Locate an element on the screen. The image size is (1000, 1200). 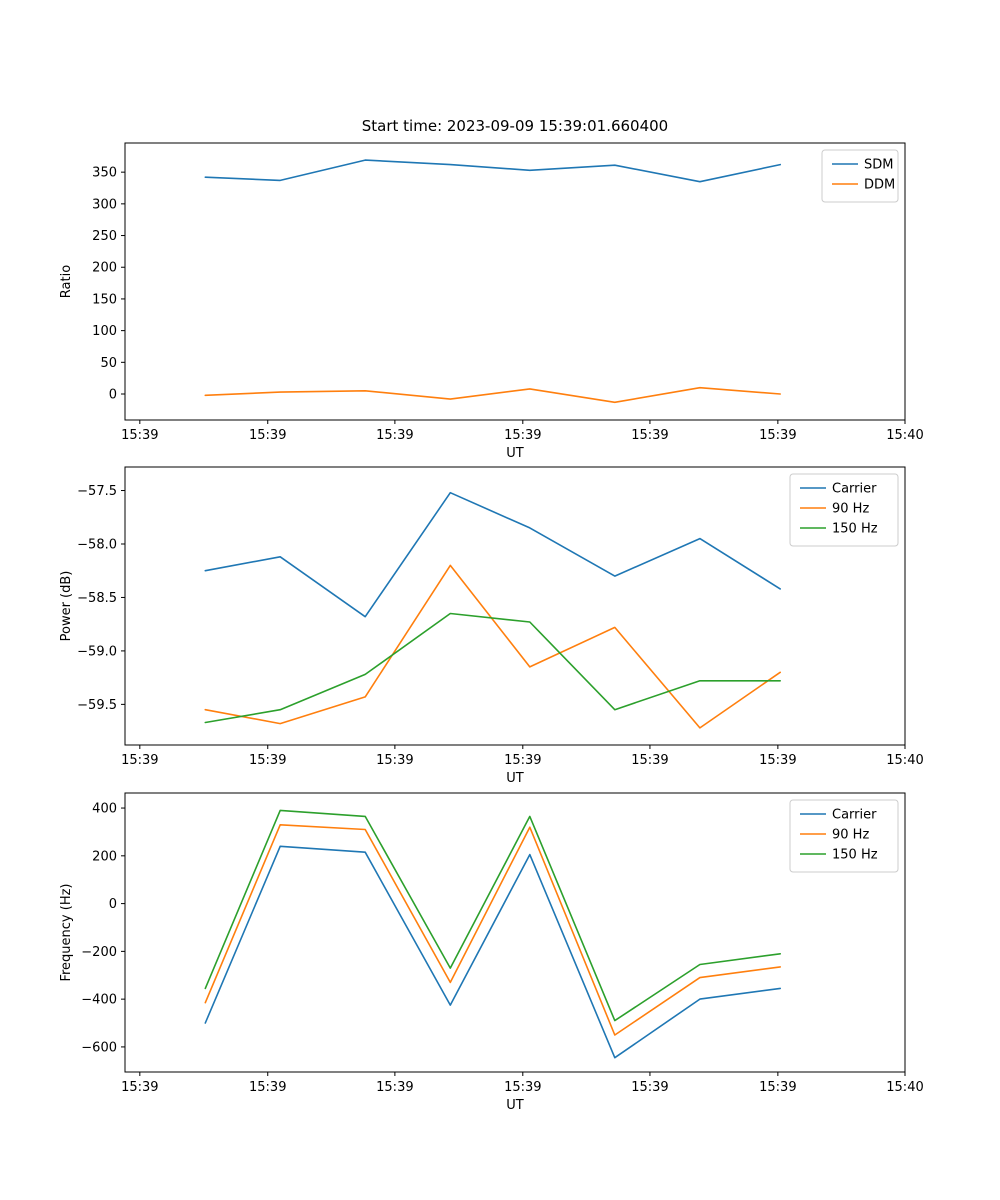
y-tick-label: 100 is located at coordinates (104, 331).